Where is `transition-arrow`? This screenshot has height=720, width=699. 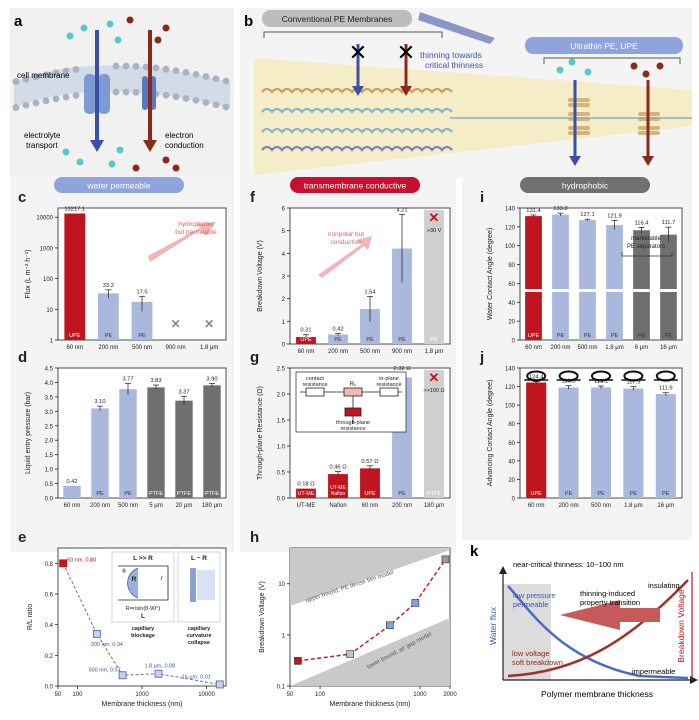 transition-arrow is located at coordinates (610, 615).